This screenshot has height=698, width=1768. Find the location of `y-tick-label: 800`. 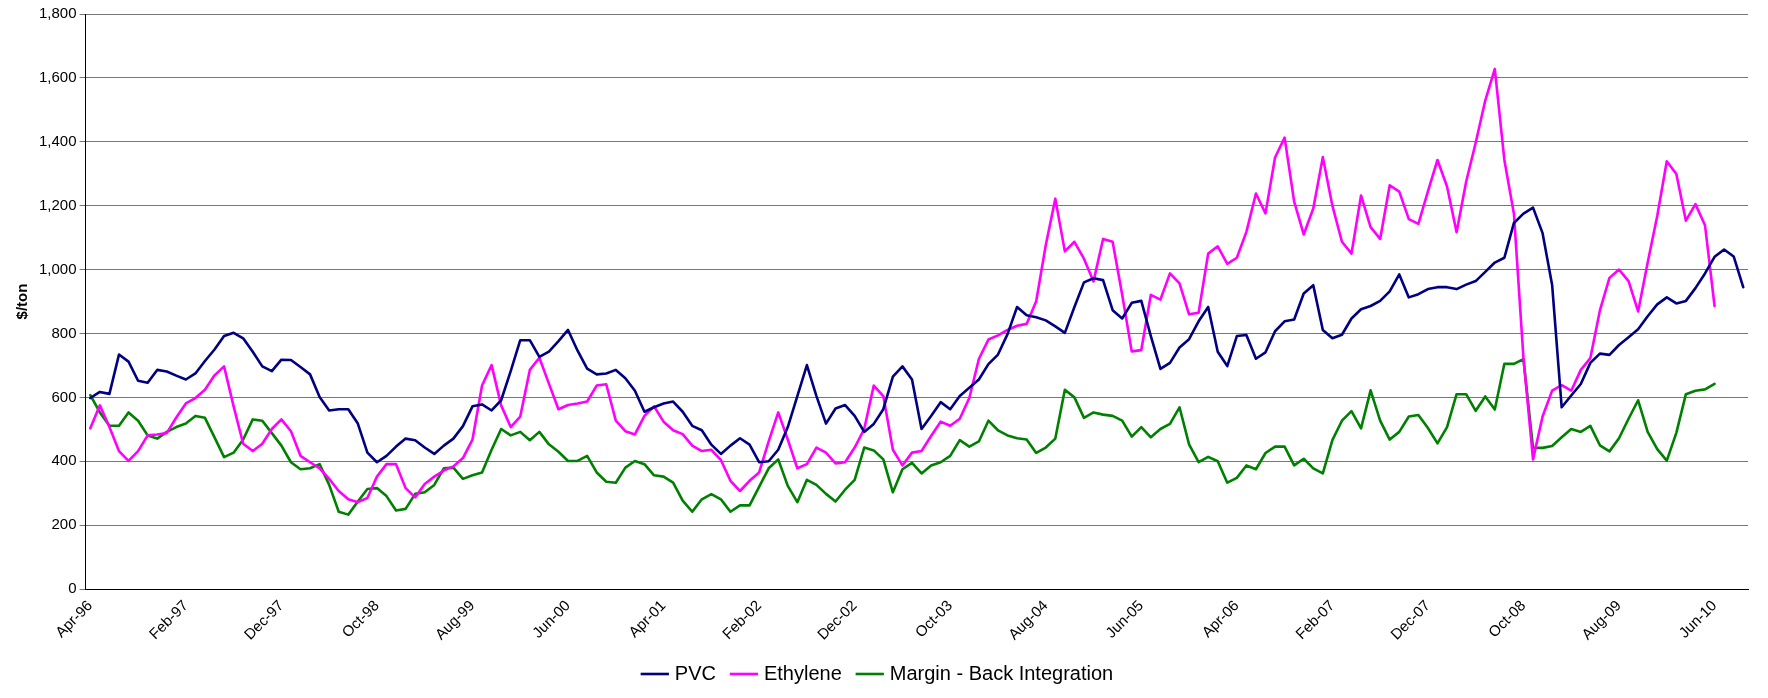

y-tick-label: 800 is located at coordinates (64, 332).